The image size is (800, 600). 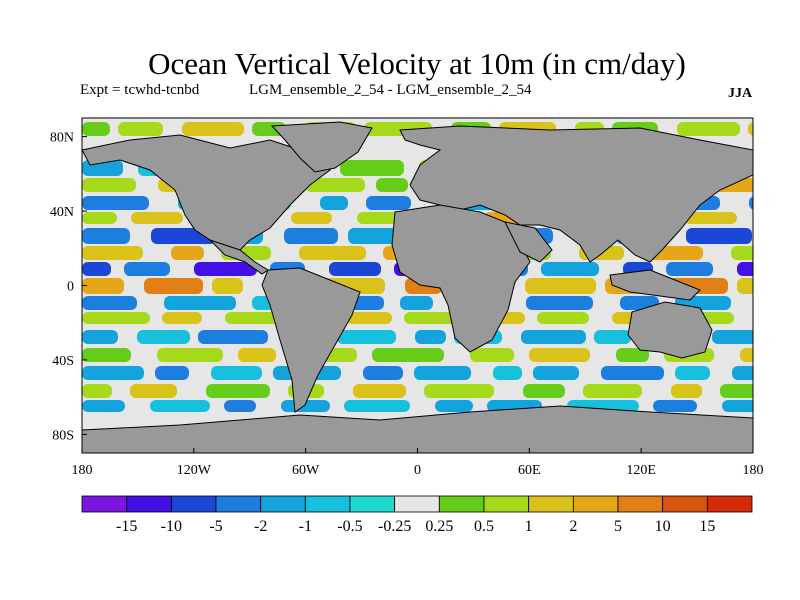 What do you see at coordinates (206, 192) in the screenshot?
I see `land-north-america` at bounding box center [206, 192].